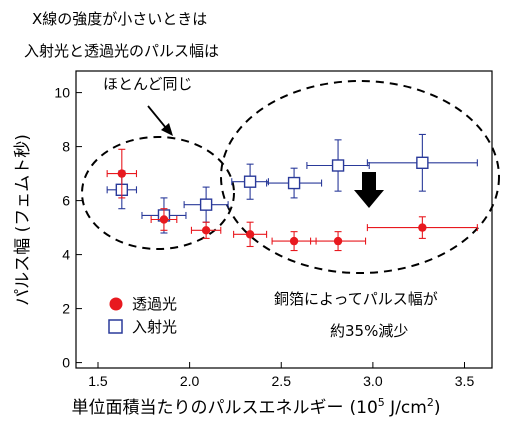  I want to click on x-tick-label: 3.0, so click(373, 381).